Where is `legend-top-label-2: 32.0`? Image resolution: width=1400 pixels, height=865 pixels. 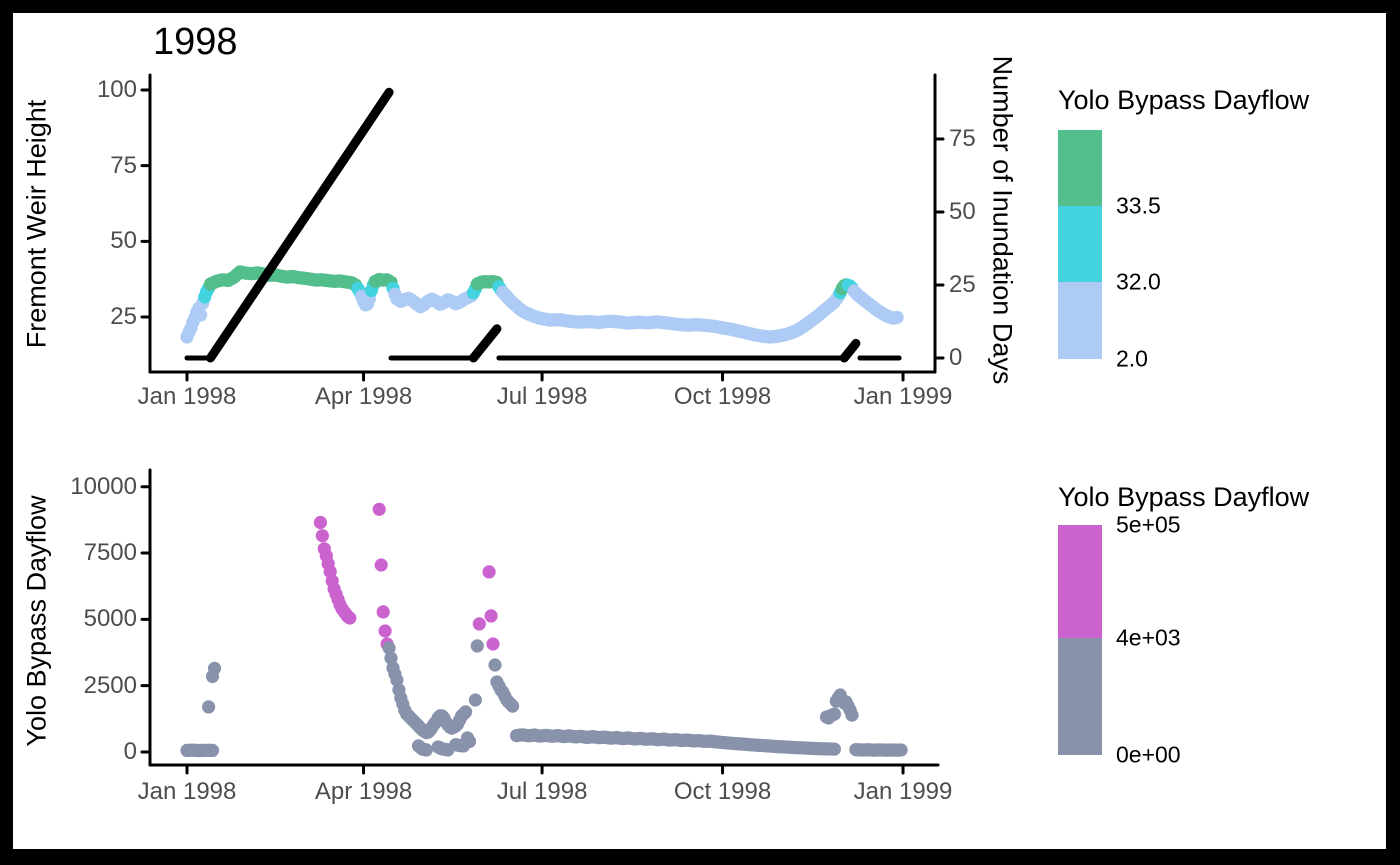
legend-top-label-2: 32.0 is located at coordinates (1138, 281).